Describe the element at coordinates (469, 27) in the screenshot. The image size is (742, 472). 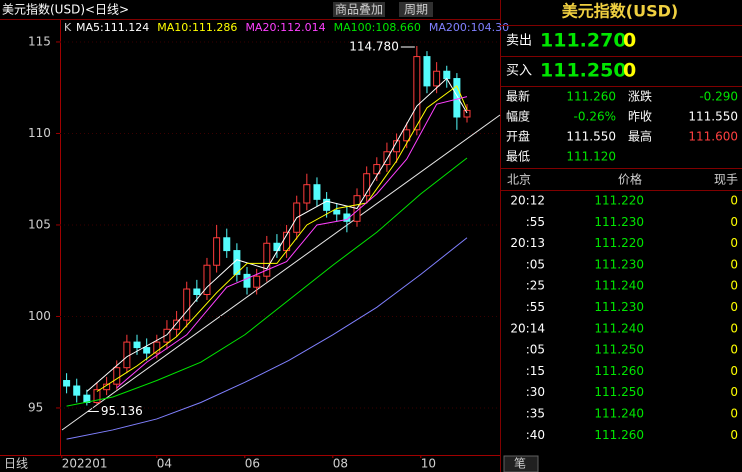
I see `legend-entry: MA200:104.30` at that location.